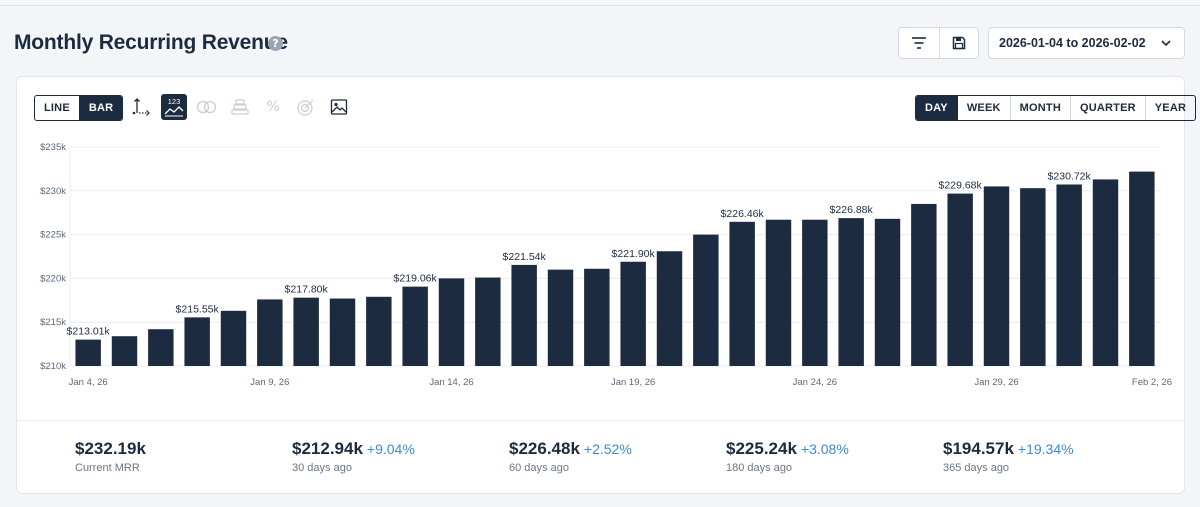  I want to click on percent-button: %, so click(273, 107).